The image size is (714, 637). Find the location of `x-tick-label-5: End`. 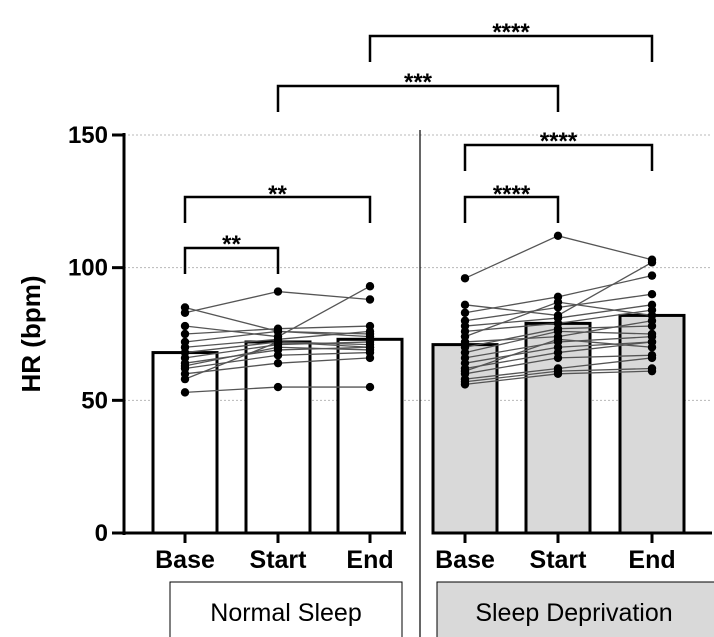

x-tick-label-5: End is located at coordinates (651, 560).